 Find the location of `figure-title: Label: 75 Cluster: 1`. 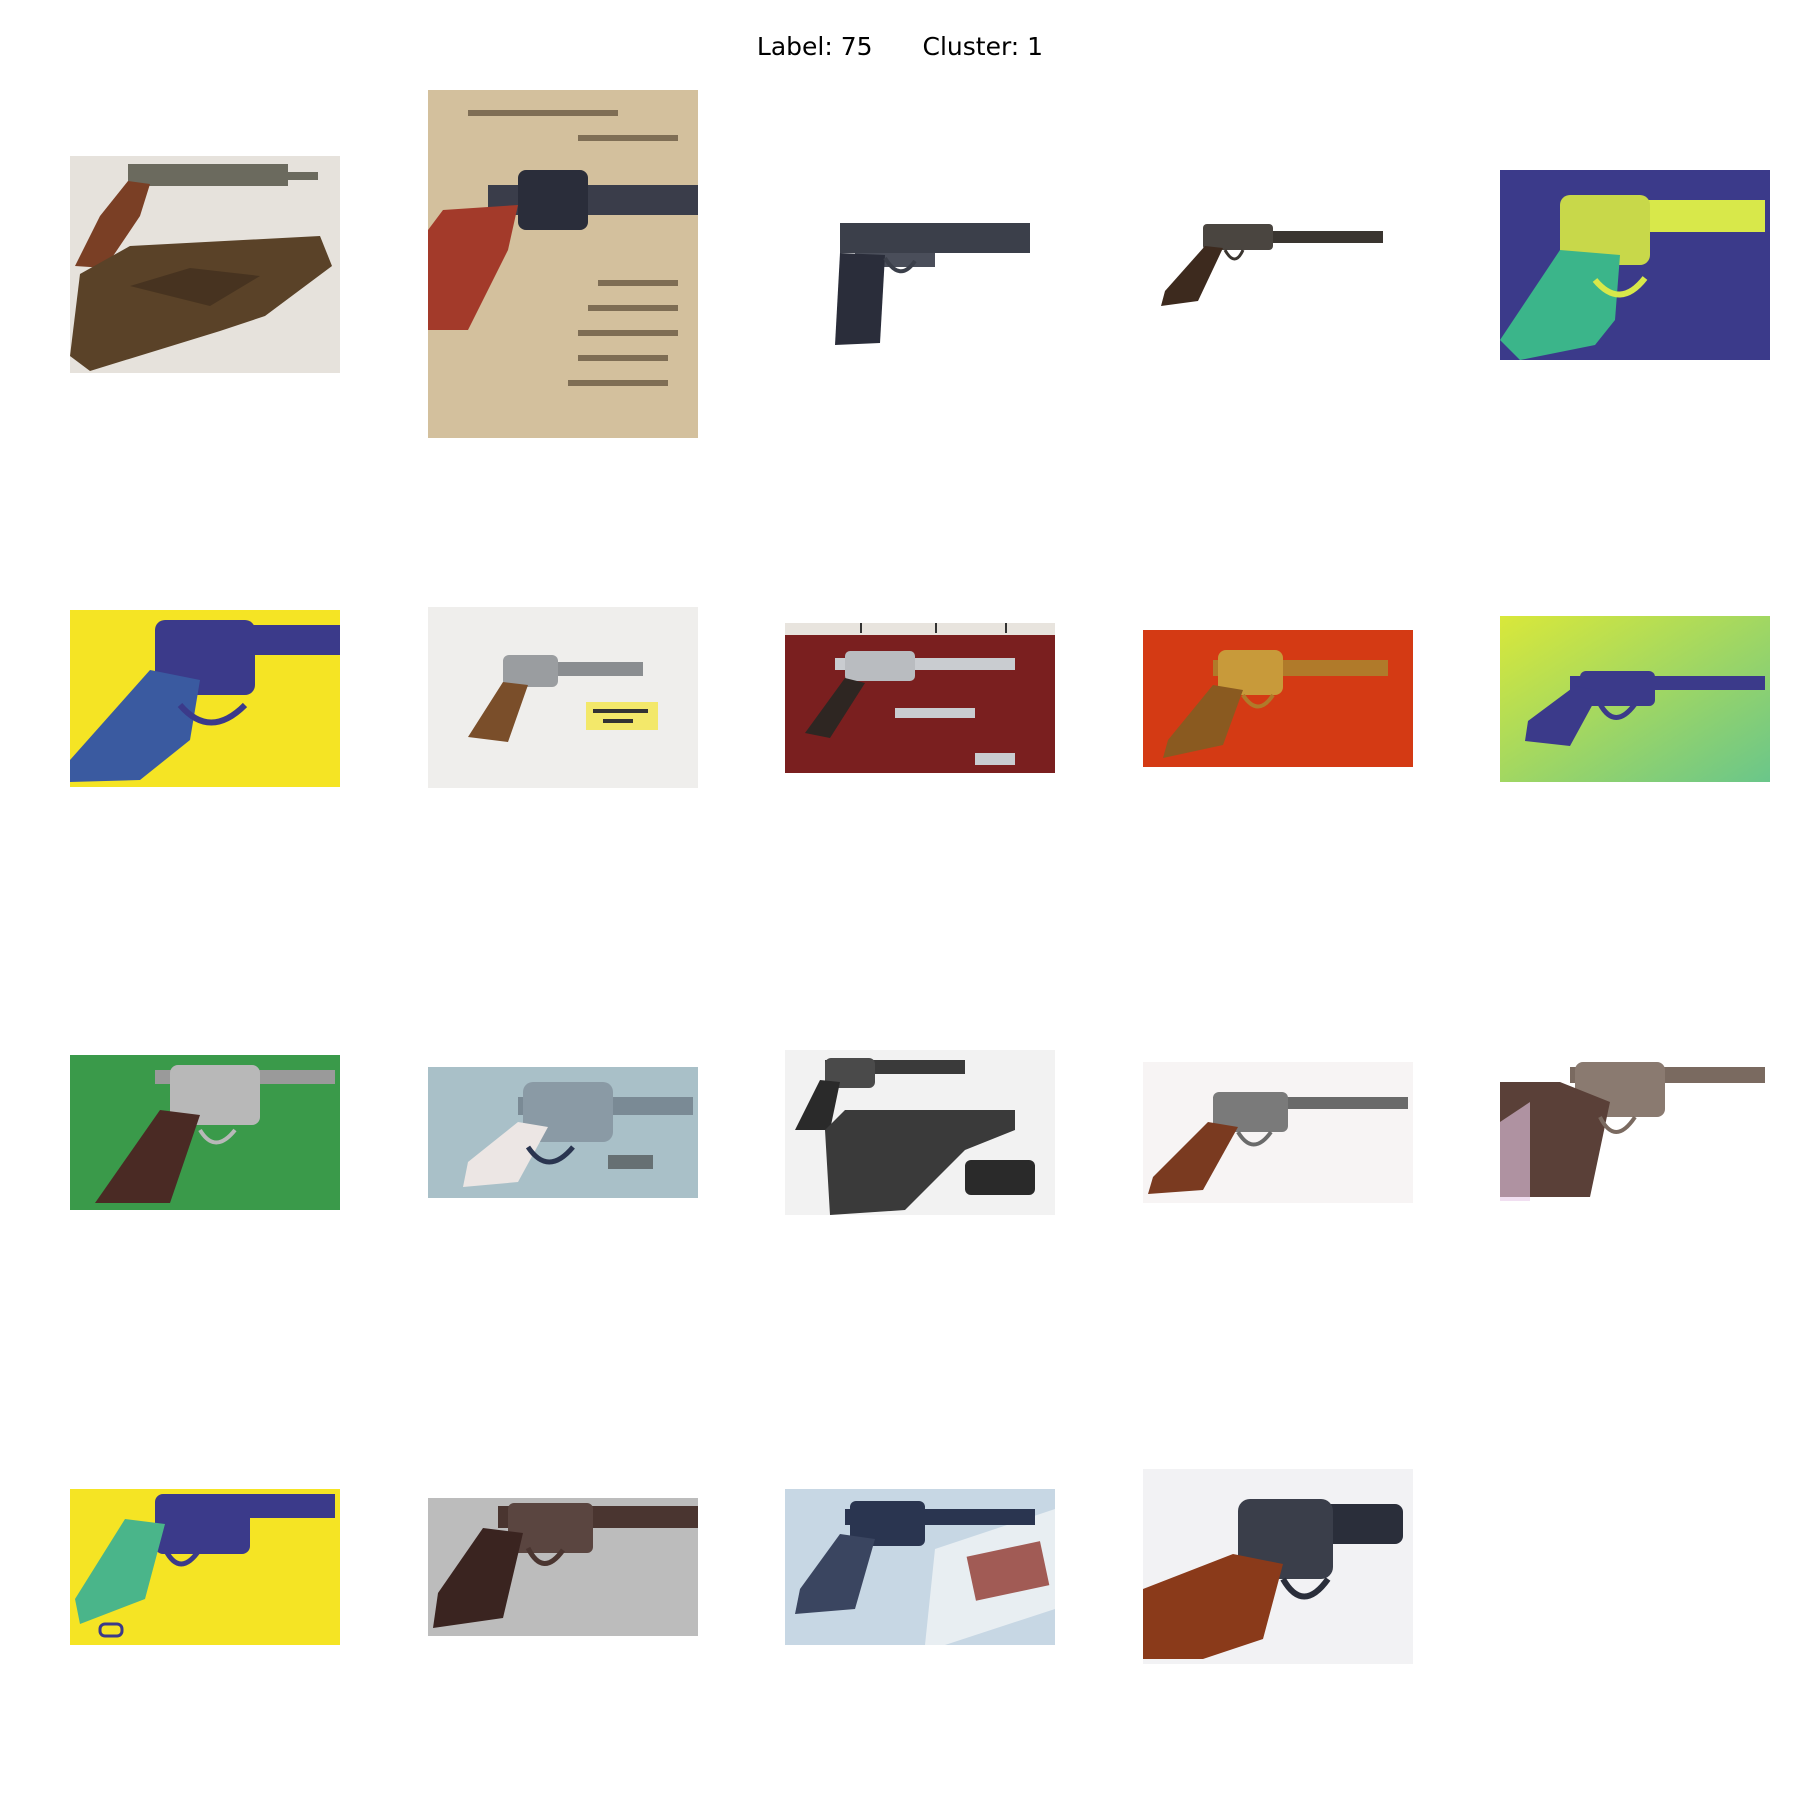

figure-title: Label: 75 Cluster: 1 is located at coordinates (900, 47).